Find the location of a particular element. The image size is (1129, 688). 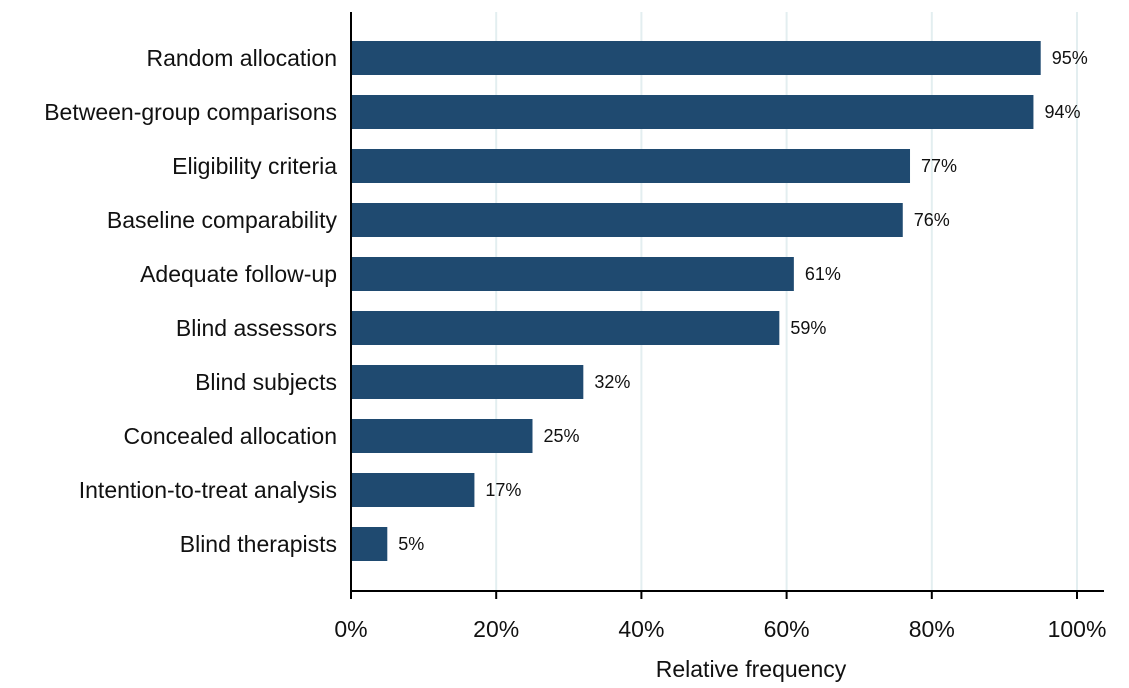

category-label: Blind assessors is located at coordinates (256, 328).